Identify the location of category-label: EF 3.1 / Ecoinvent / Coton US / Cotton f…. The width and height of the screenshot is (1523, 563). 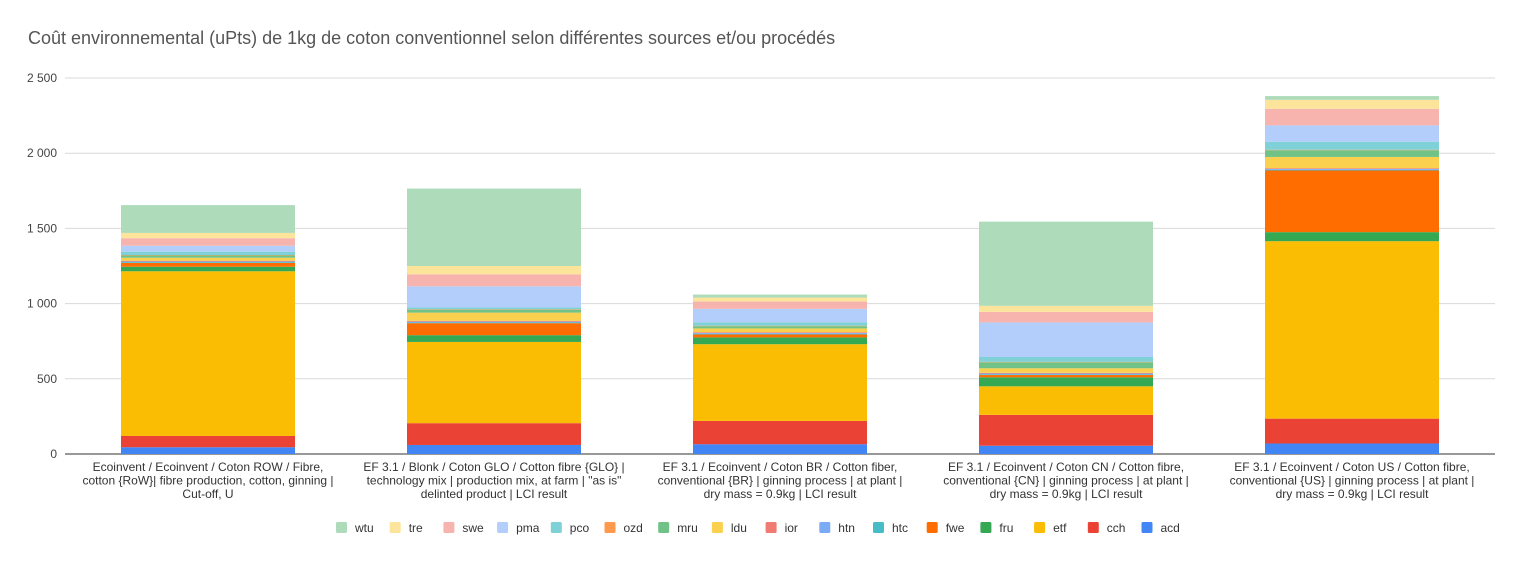
(1351, 467).